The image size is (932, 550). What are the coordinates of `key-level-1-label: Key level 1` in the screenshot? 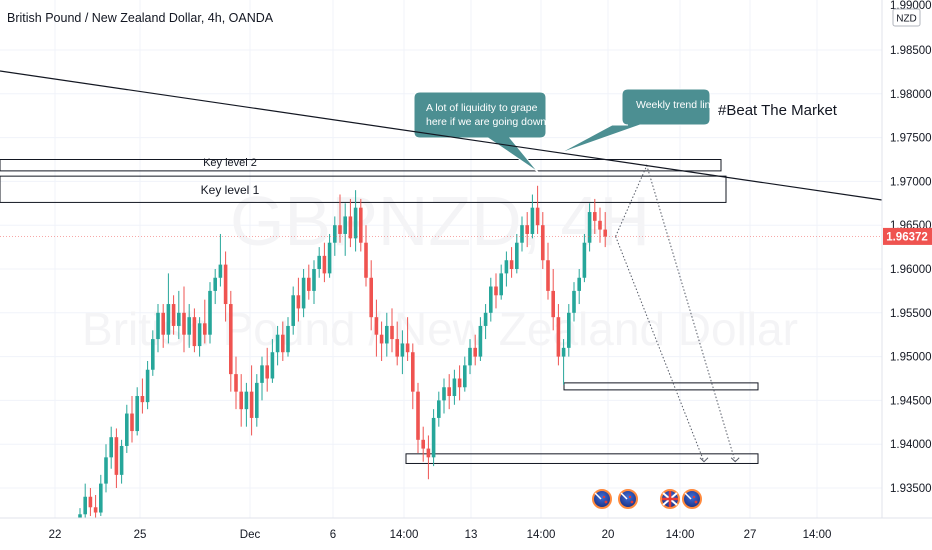 It's located at (230, 190).